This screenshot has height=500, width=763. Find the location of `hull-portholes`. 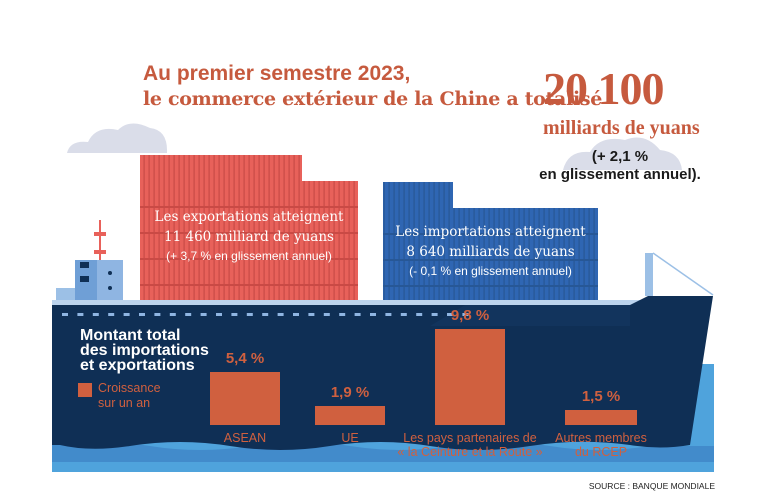

hull-portholes is located at coordinates (265, 314).